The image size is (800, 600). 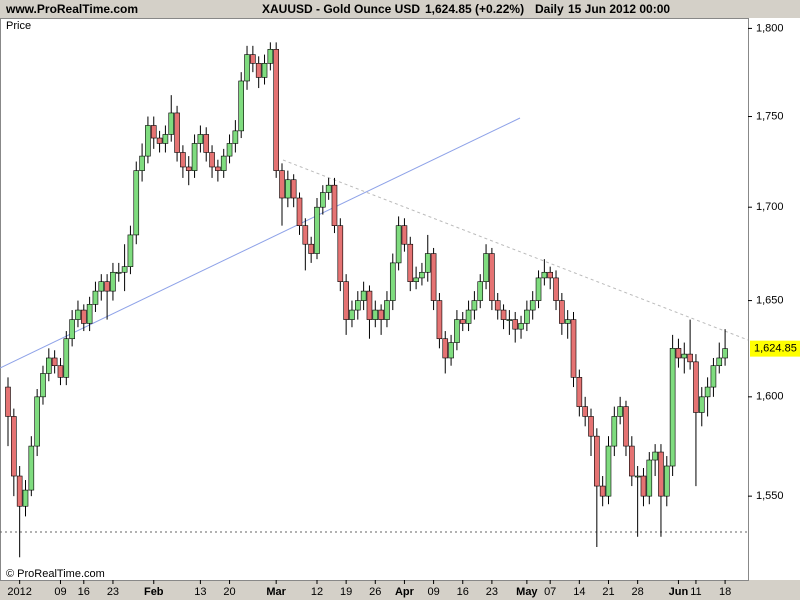 I want to click on y-tick-label: 1,700, so click(x=770, y=207).